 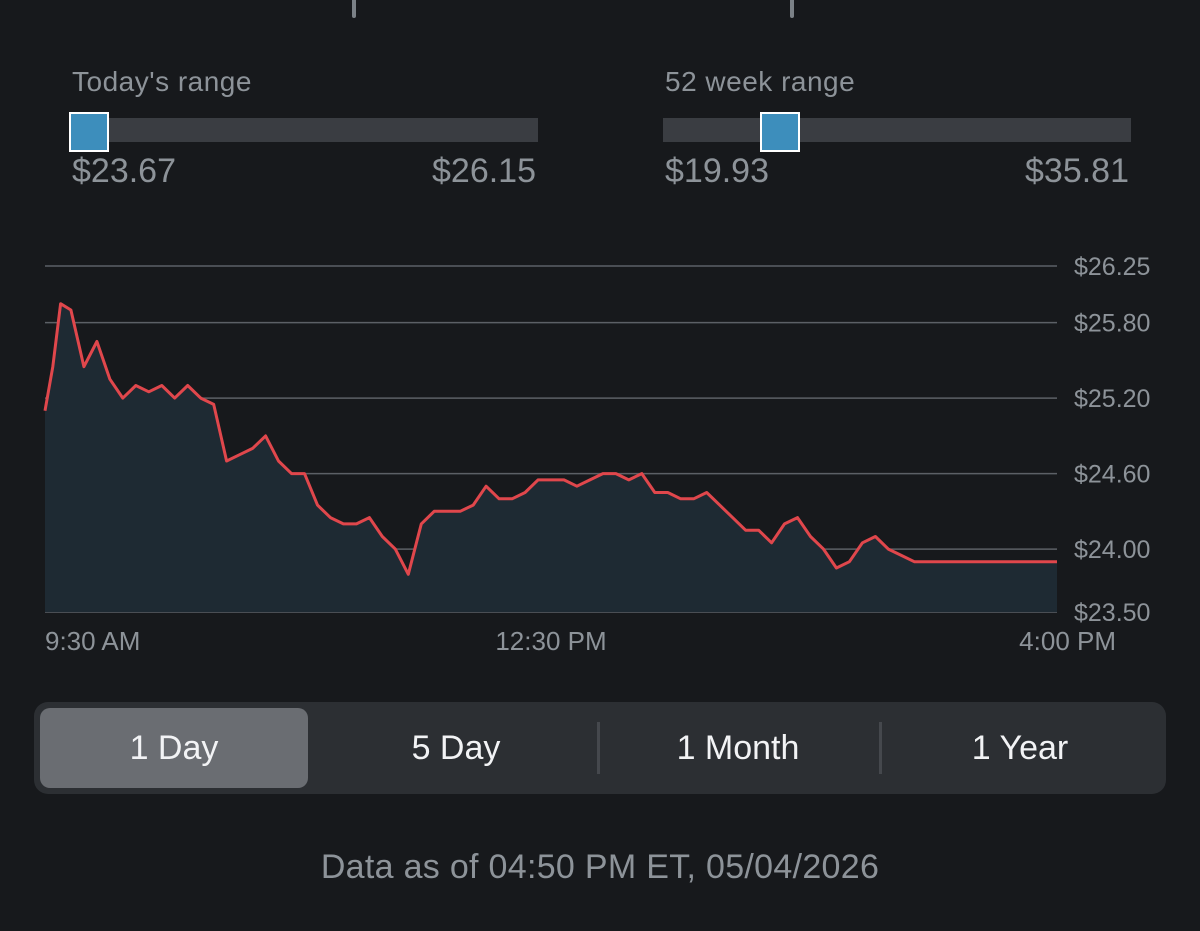 I want to click on x-axis-labels: 9:30 AM 12:30 PM 4:00 PM, so click(x=580, y=641).